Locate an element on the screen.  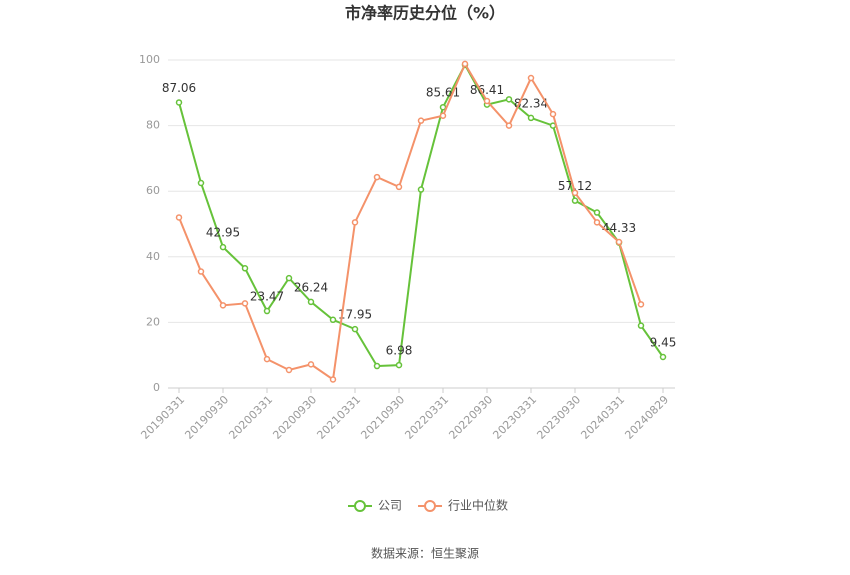
data-label: 57.12 is located at coordinates (575, 186).